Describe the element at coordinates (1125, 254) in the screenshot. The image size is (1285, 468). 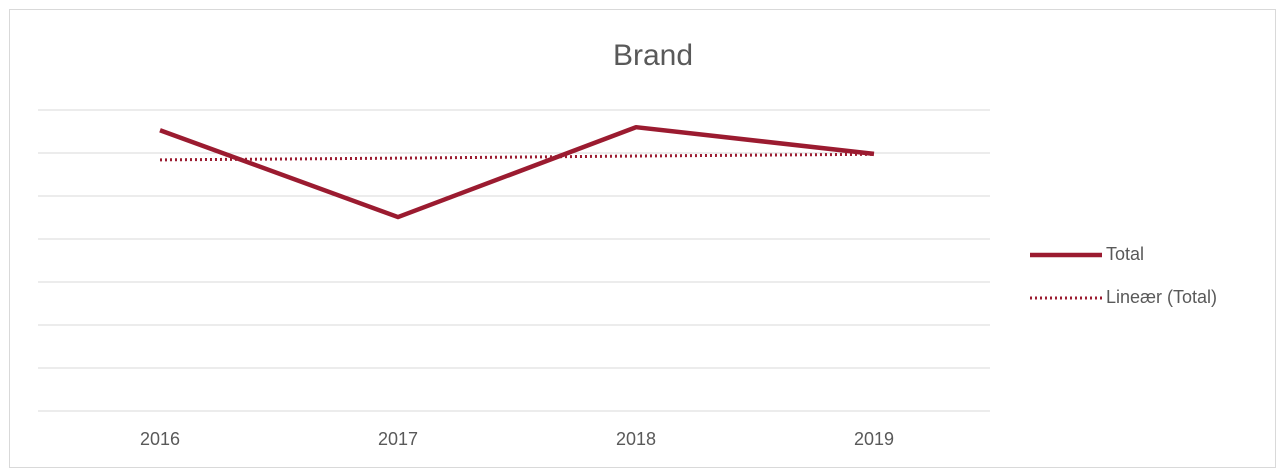
I see `legend-label: Total` at that location.